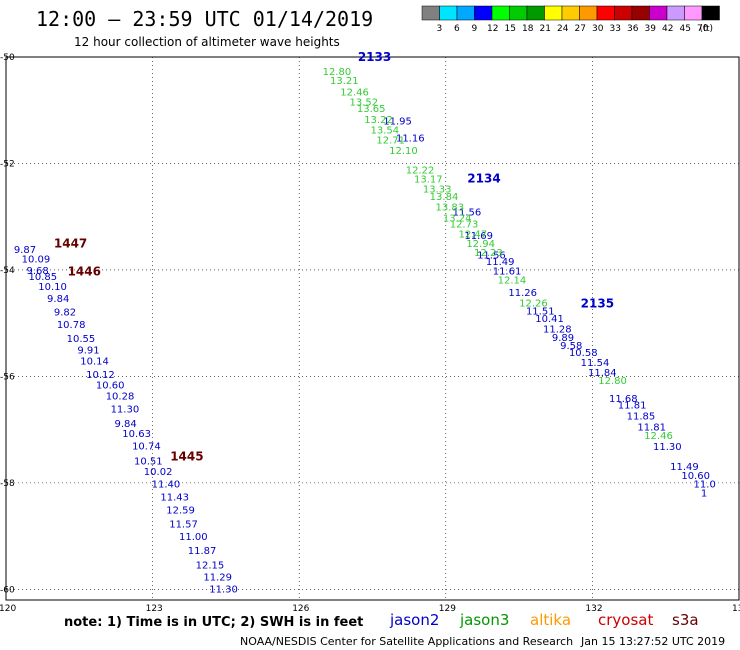 Image resolution: width=740 pixels, height=650 pixels. Describe the element at coordinates (7, 58) in the screenshot. I see `y-tick-label: -50` at that location.